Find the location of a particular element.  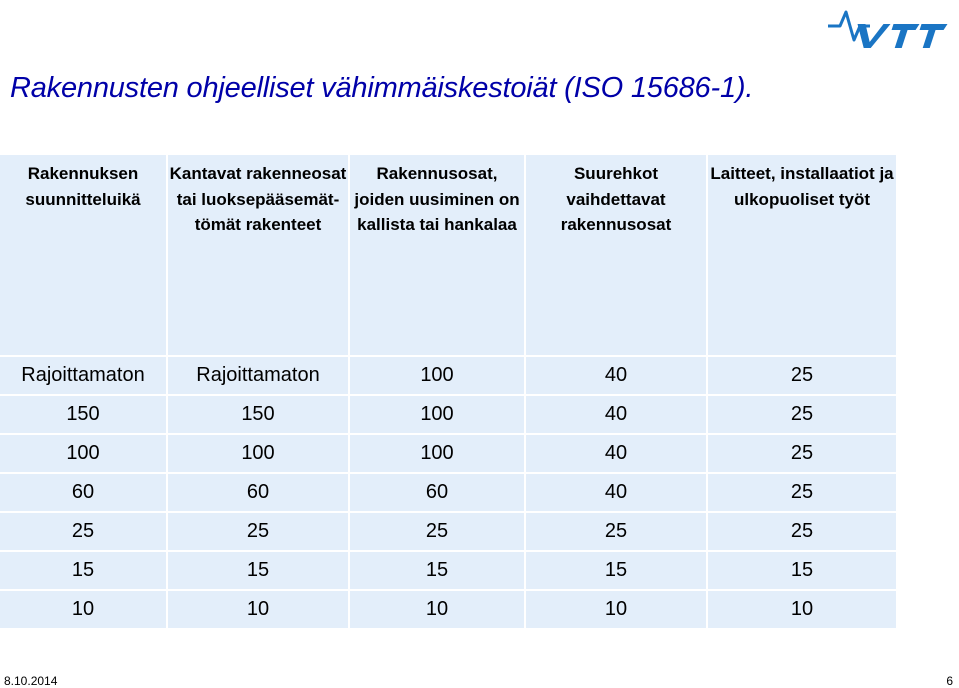

table-row: 150 150 100 40 25 is located at coordinates (448, 415).